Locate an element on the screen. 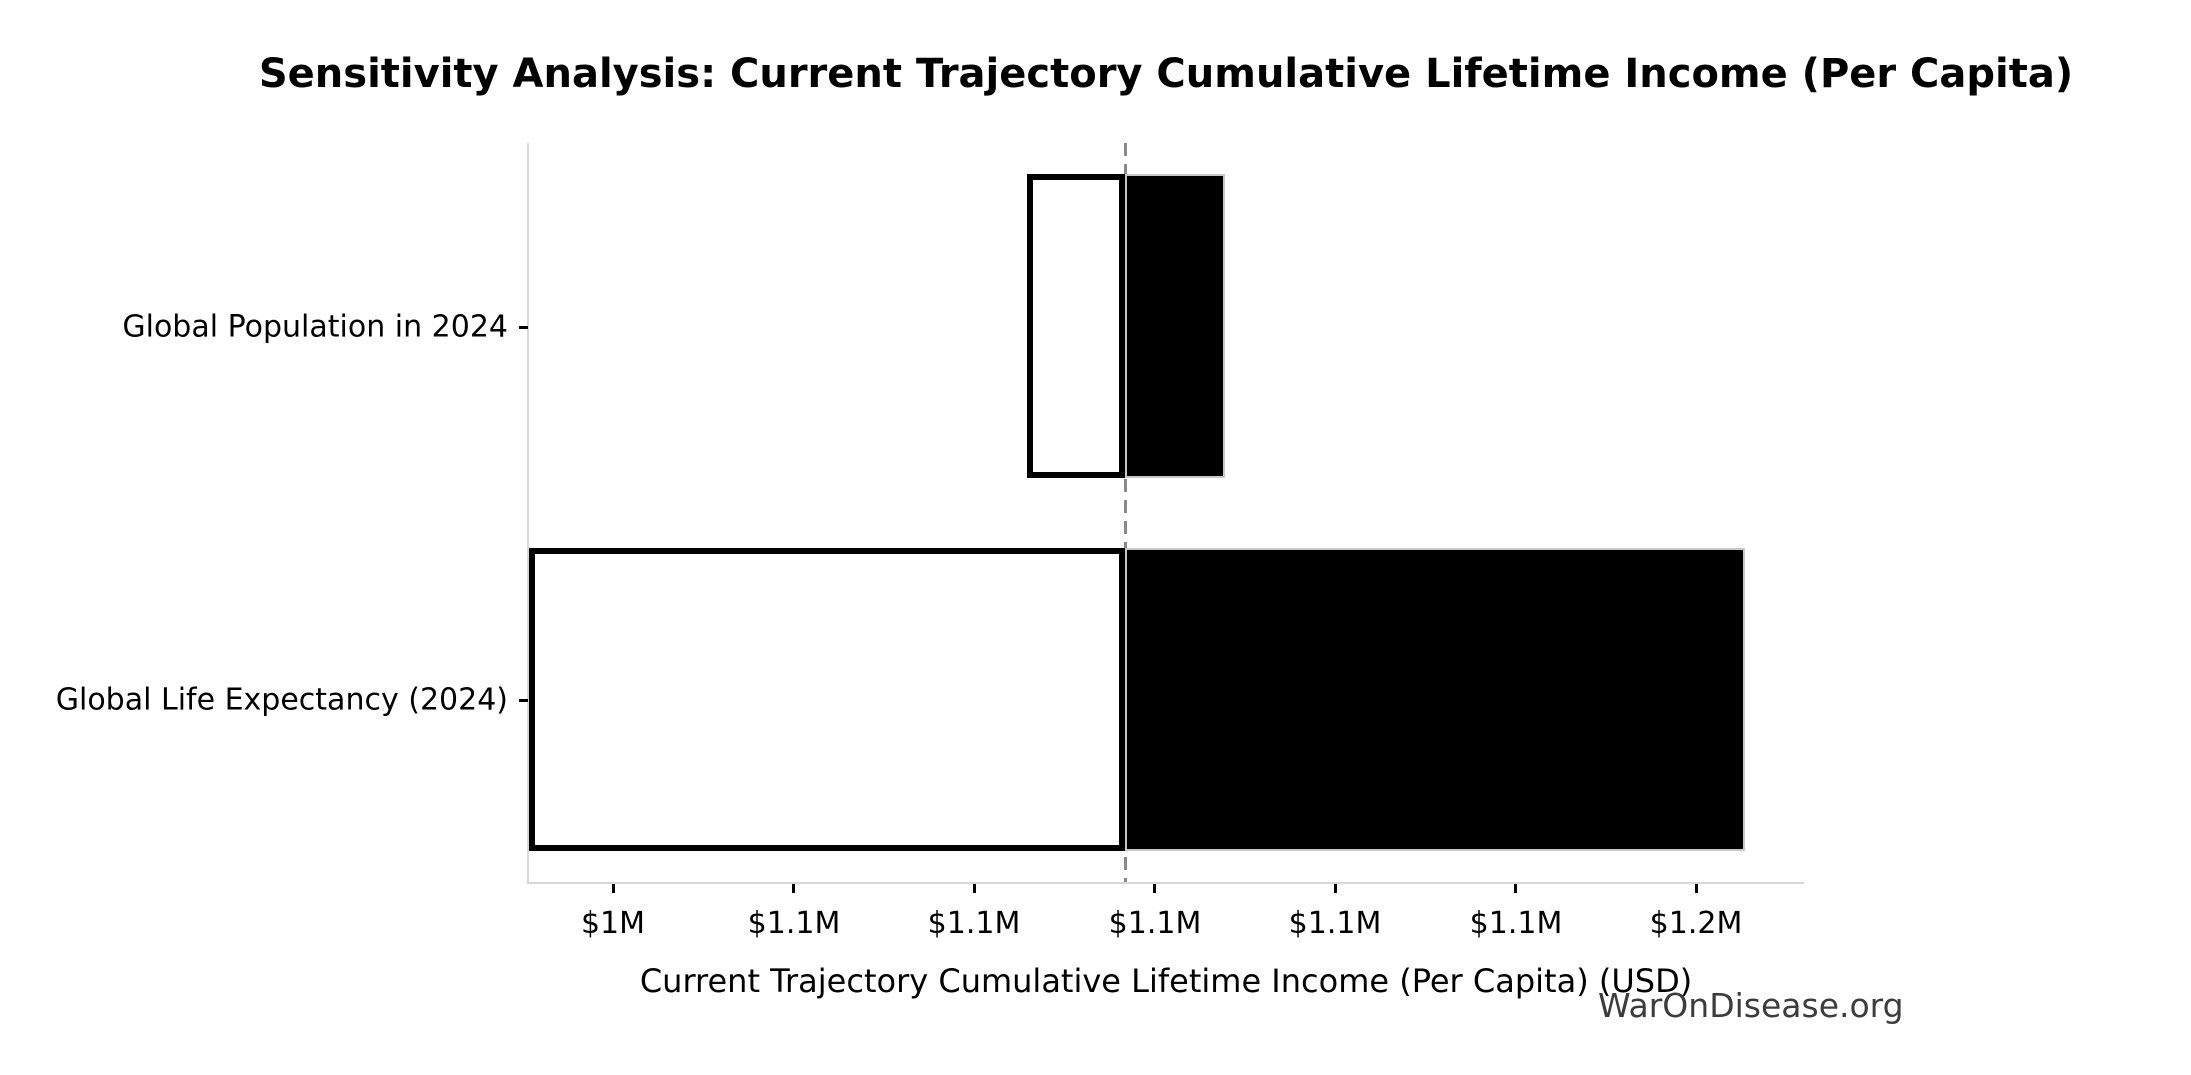  bar-life-expectancy-high-segment is located at coordinates (1435, 699).